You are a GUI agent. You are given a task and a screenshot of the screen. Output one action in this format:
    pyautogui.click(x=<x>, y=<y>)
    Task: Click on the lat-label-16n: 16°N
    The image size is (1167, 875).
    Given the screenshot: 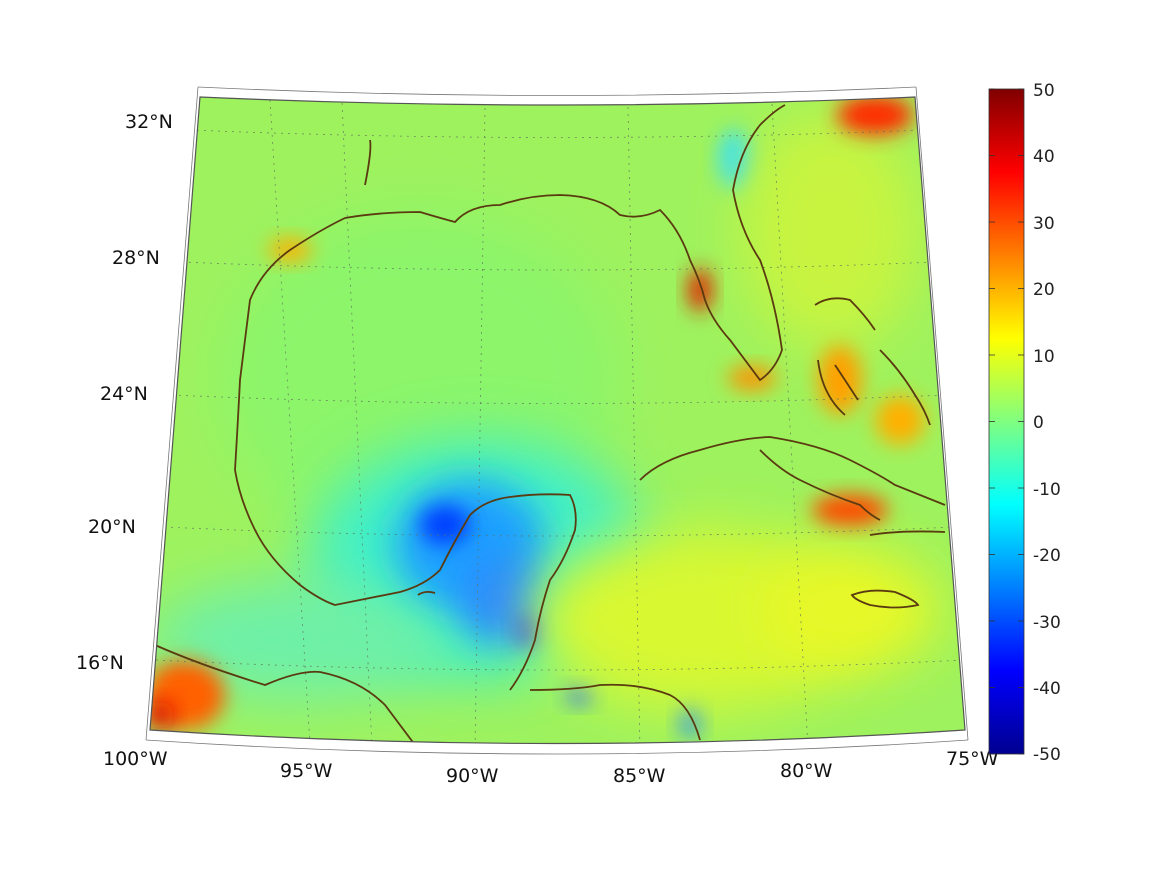 What is the action you would take?
    pyautogui.click(x=100, y=663)
    